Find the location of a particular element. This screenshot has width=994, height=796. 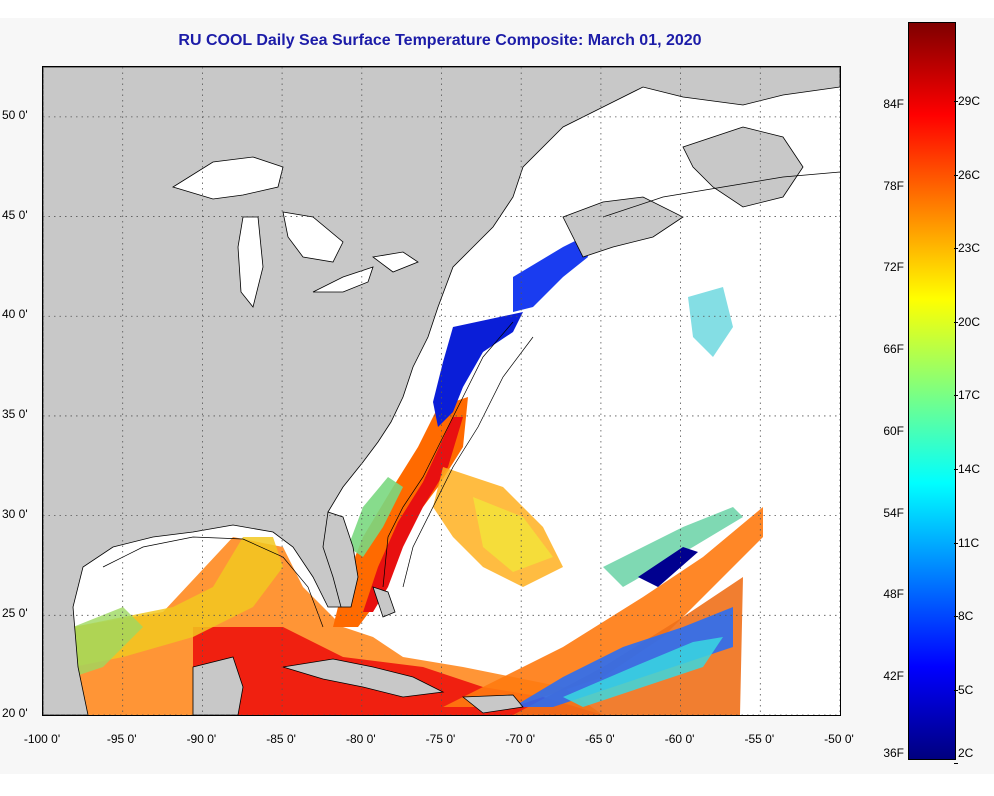

sst-shelf-green is located at coordinates (375, 517).